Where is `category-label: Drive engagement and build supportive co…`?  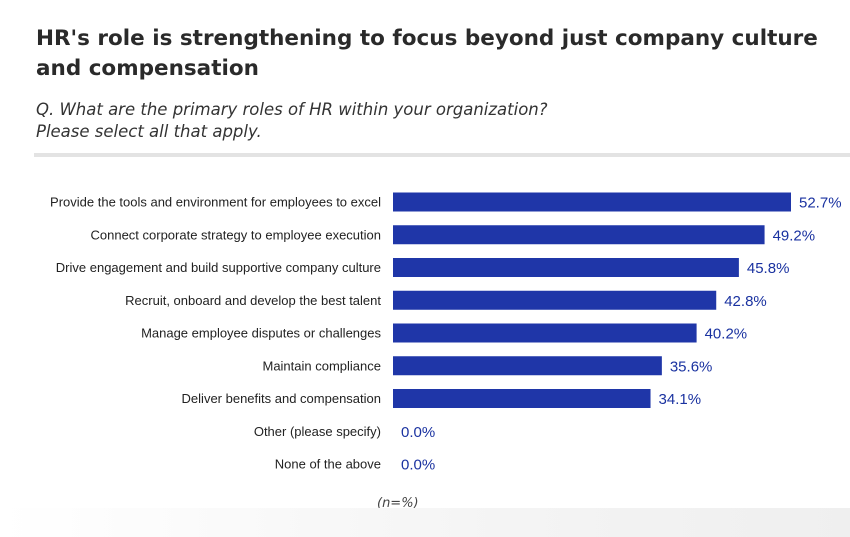
category-label: Drive engagement and build supportive co… is located at coordinates (218, 267).